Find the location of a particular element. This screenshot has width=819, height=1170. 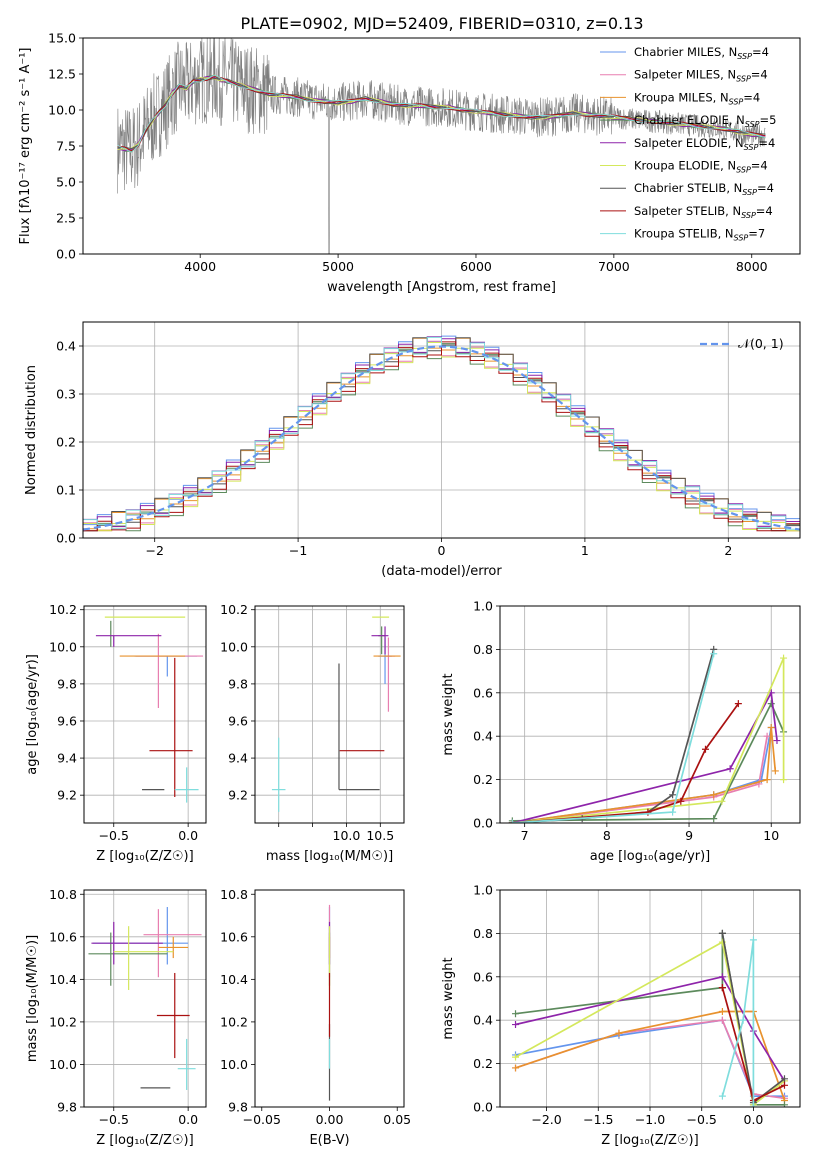

x-tick-label: 8 is located at coordinates (607, 835).